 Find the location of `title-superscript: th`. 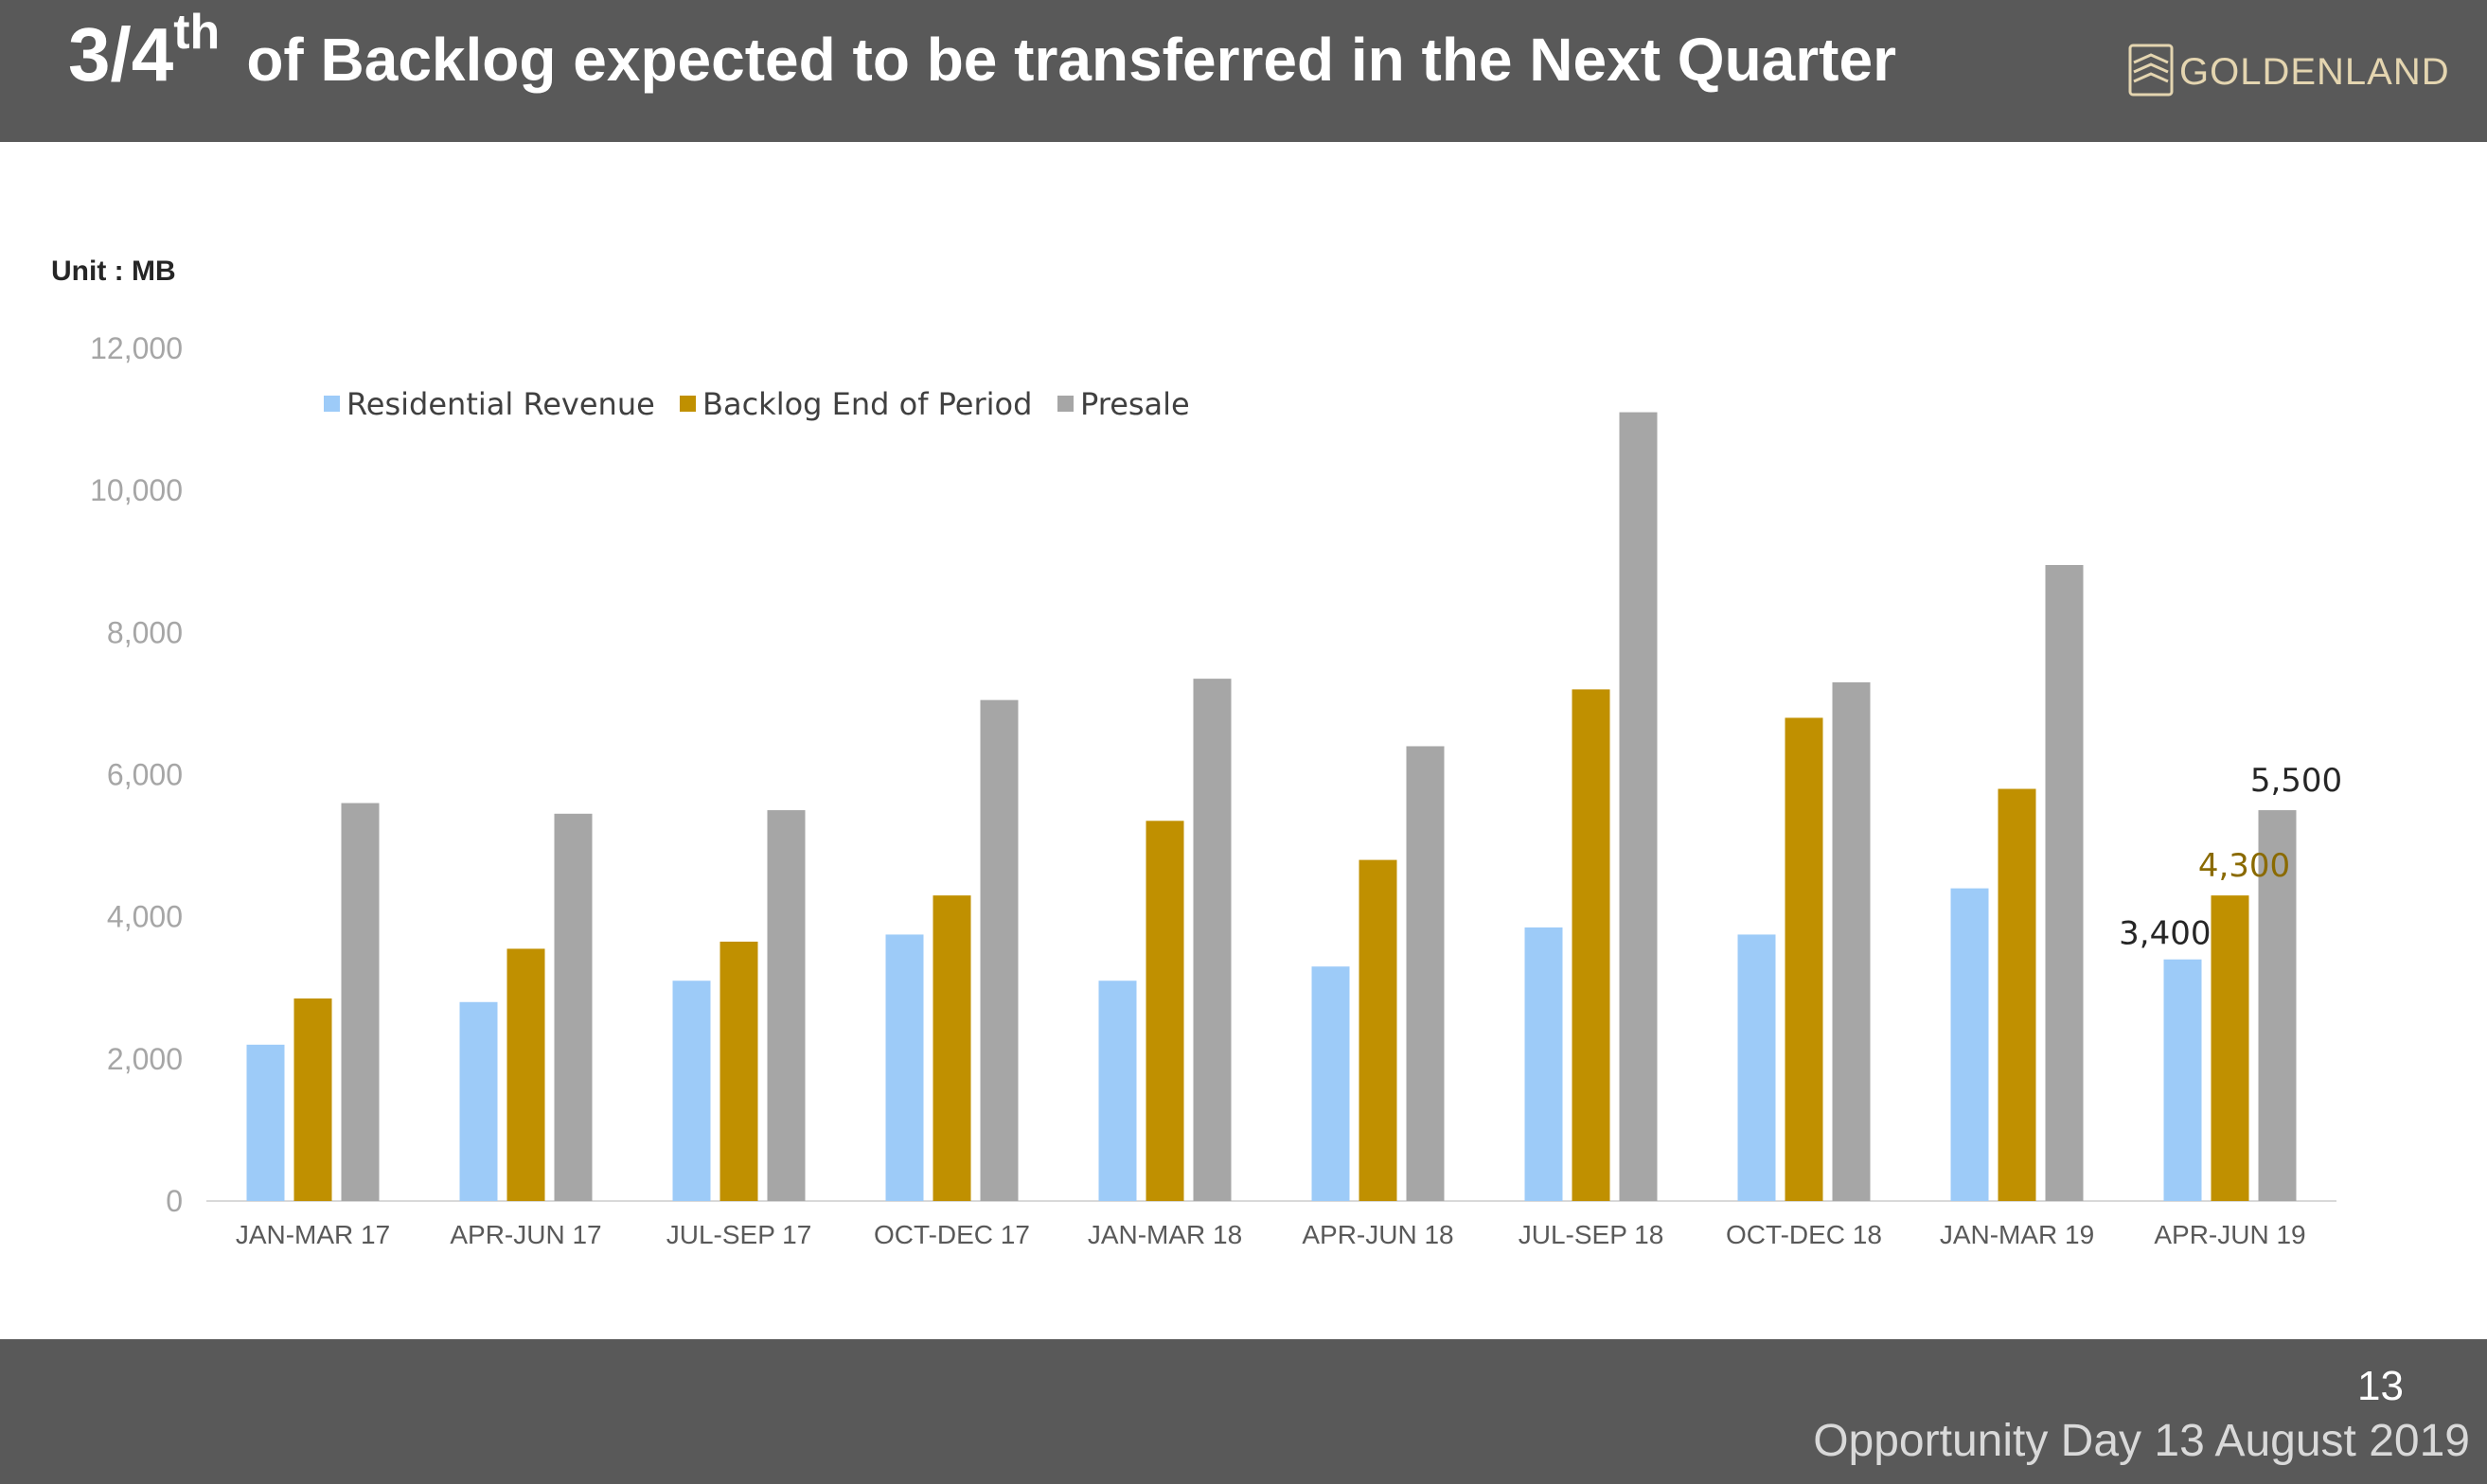

title-superscript: th is located at coordinates (197, 32).